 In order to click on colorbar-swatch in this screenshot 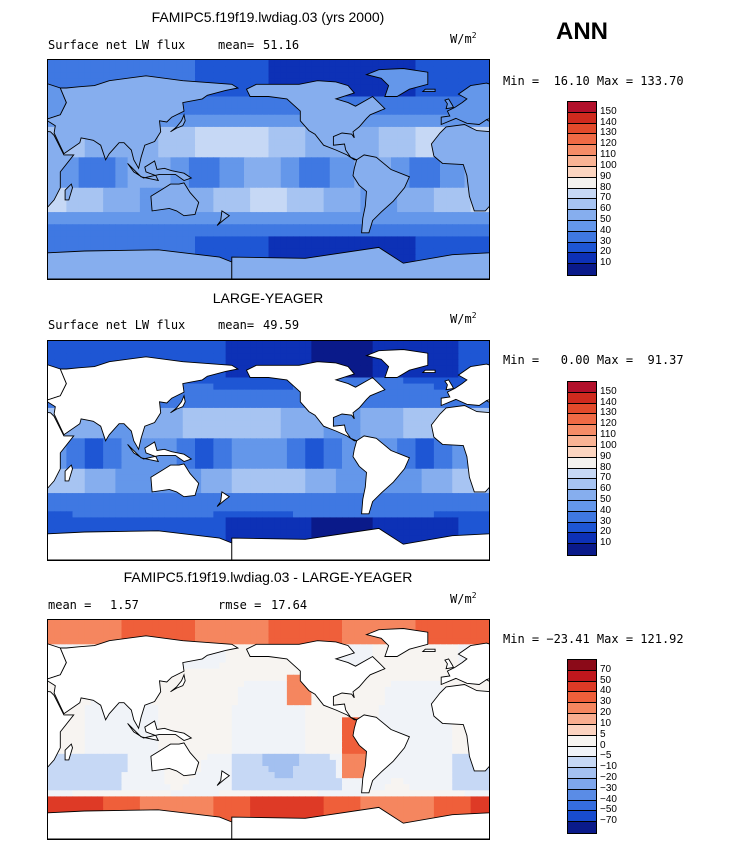, I will do `click(582, 215)`.